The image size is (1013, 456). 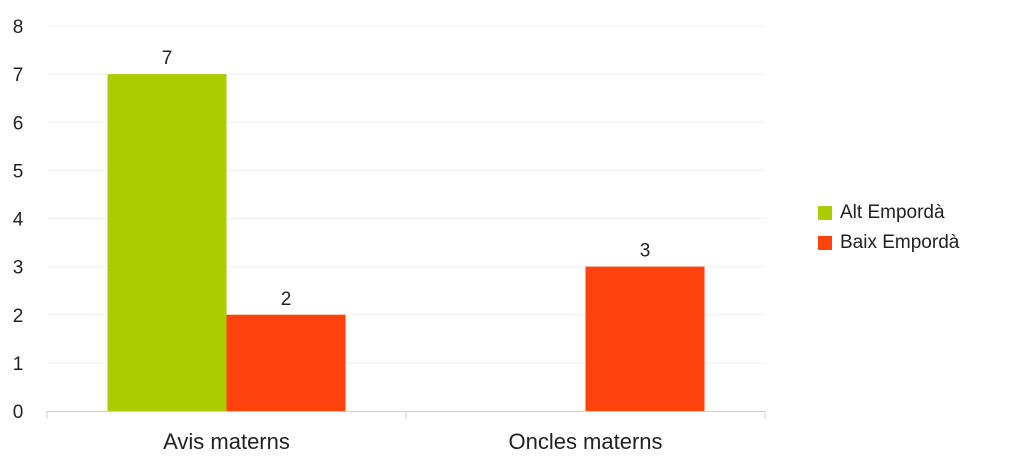 What do you see at coordinates (645, 251) in the screenshot?
I see `data-label-baix-emporda-oncles-materns: 3` at bounding box center [645, 251].